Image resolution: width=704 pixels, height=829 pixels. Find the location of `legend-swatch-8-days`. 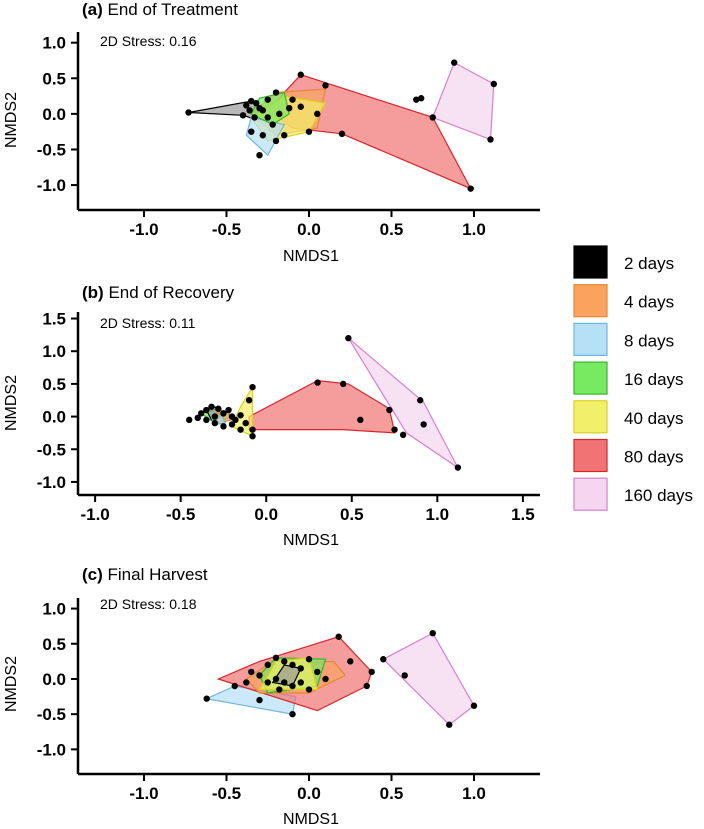

legend-swatch-8-days is located at coordinates (590, 339).